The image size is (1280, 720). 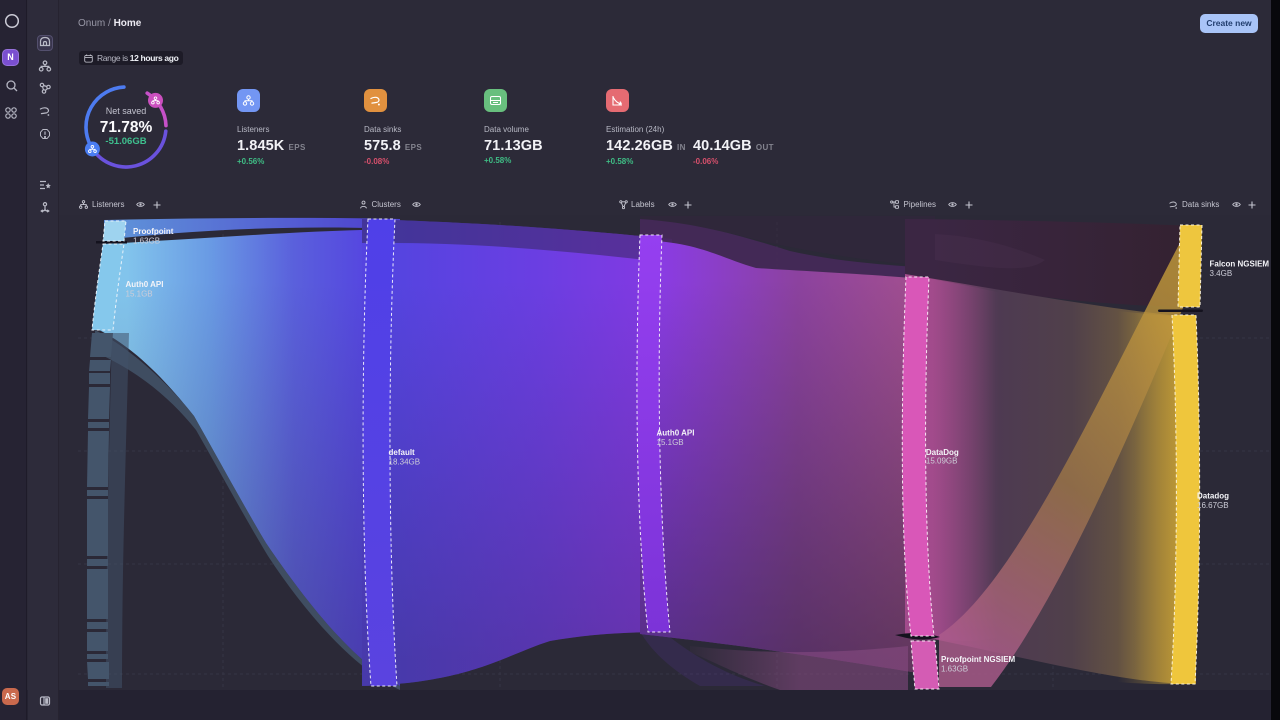 I want to click on svg-text: DataDog, so click(x=942, y=452).